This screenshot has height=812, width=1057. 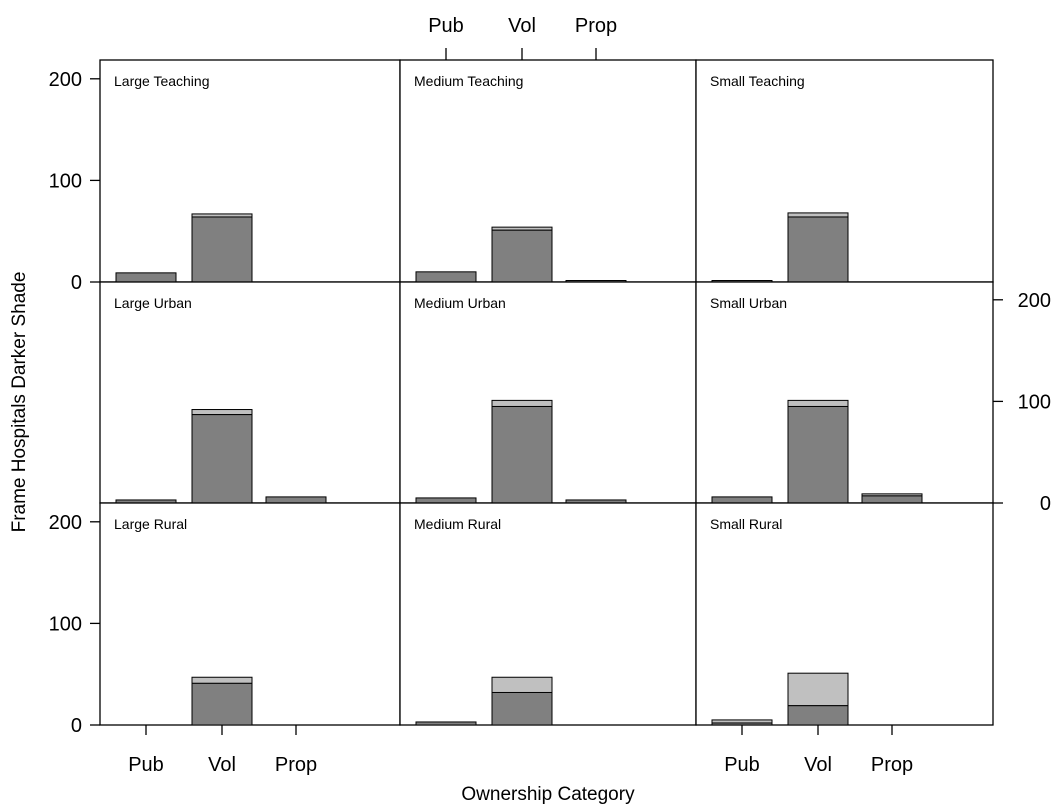 I want to click on y-tick-label-row3-200: 200, so click(x=65, y=523).